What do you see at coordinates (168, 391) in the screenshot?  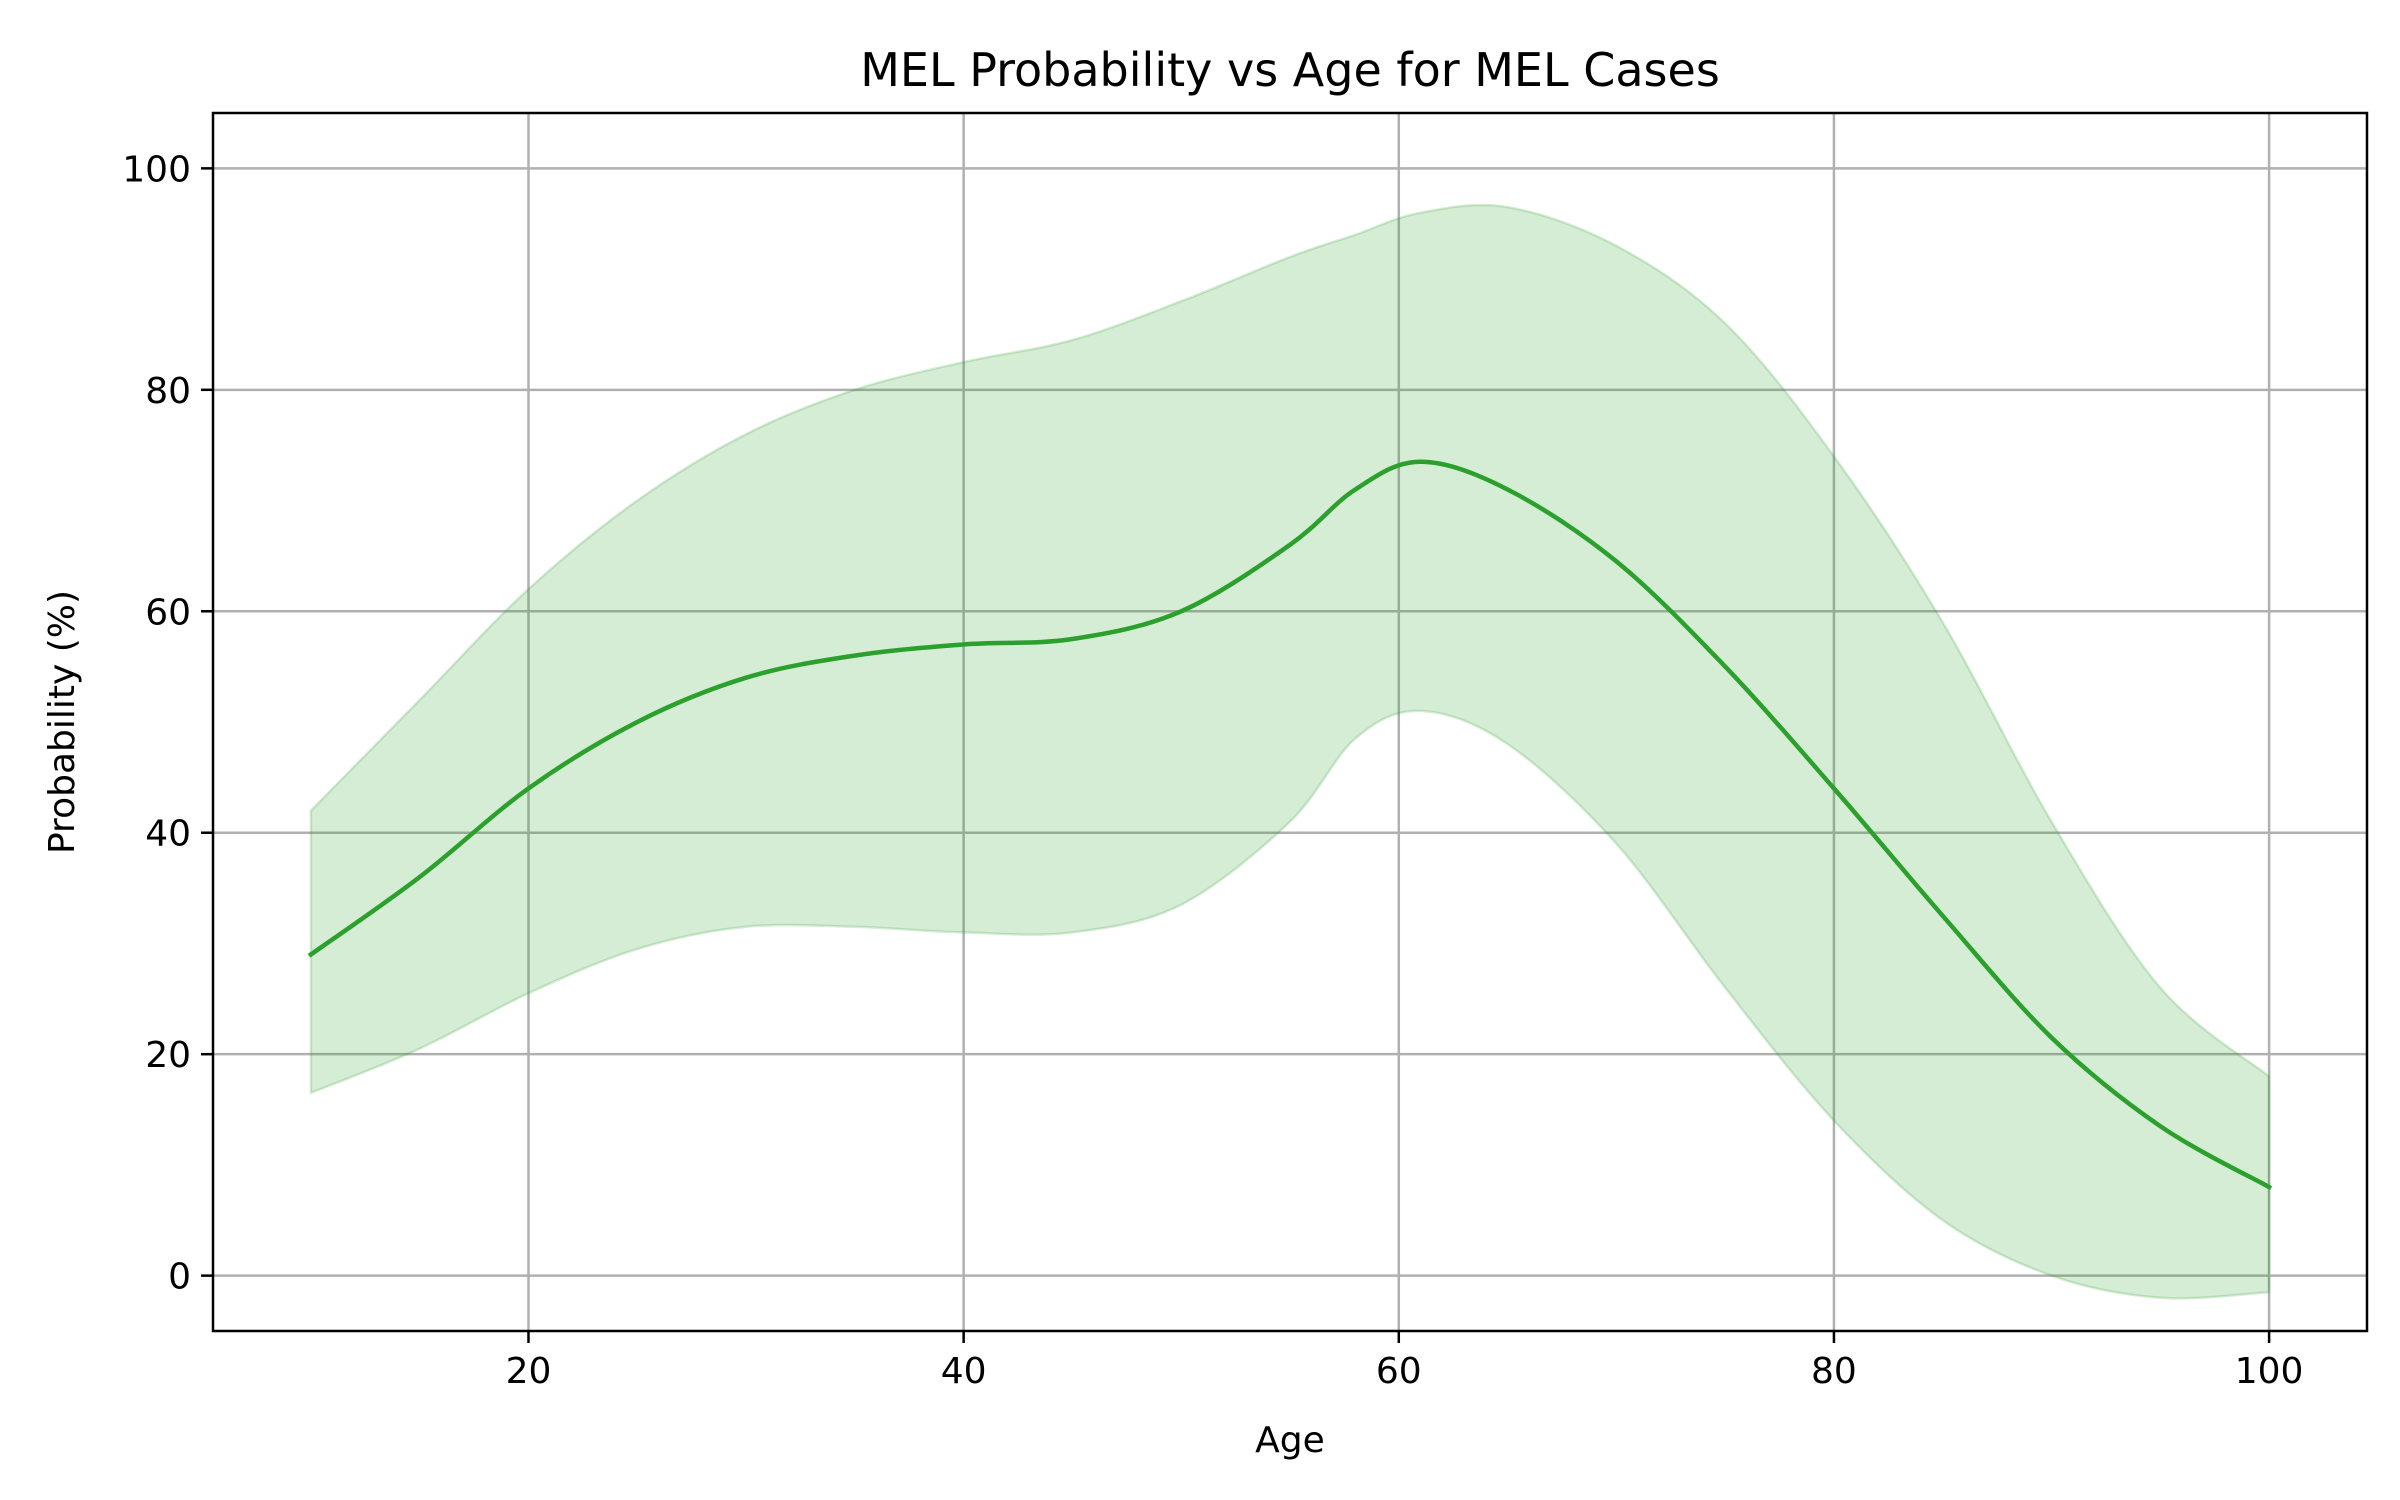 I see `y-tick-label: 80` at bounding box center [168, 391].